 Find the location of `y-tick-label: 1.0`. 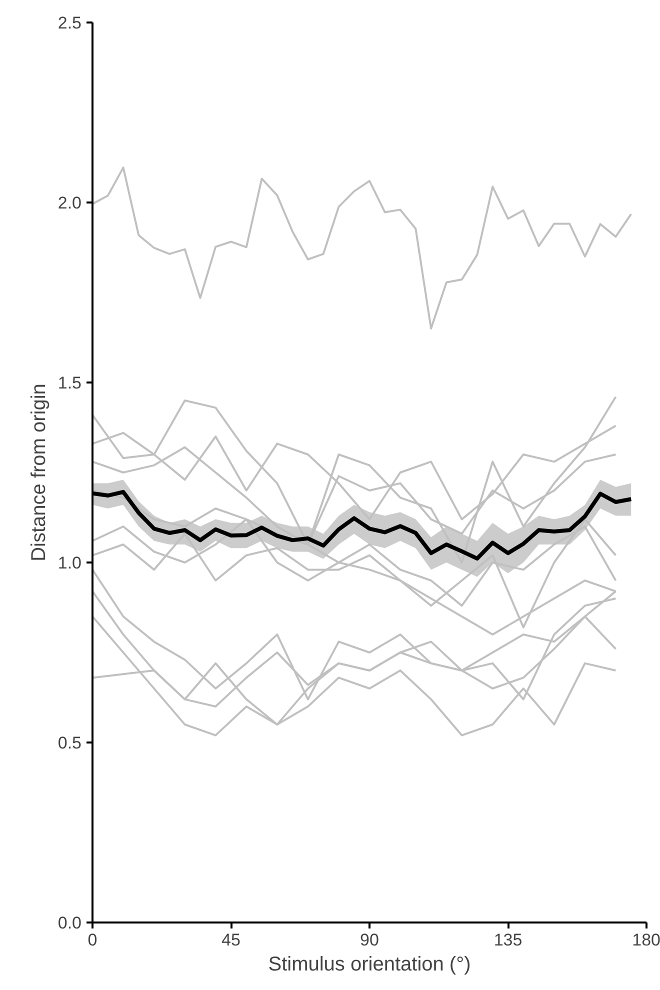

y-tick-label: 1.0 is located at coordinates (70, 563).